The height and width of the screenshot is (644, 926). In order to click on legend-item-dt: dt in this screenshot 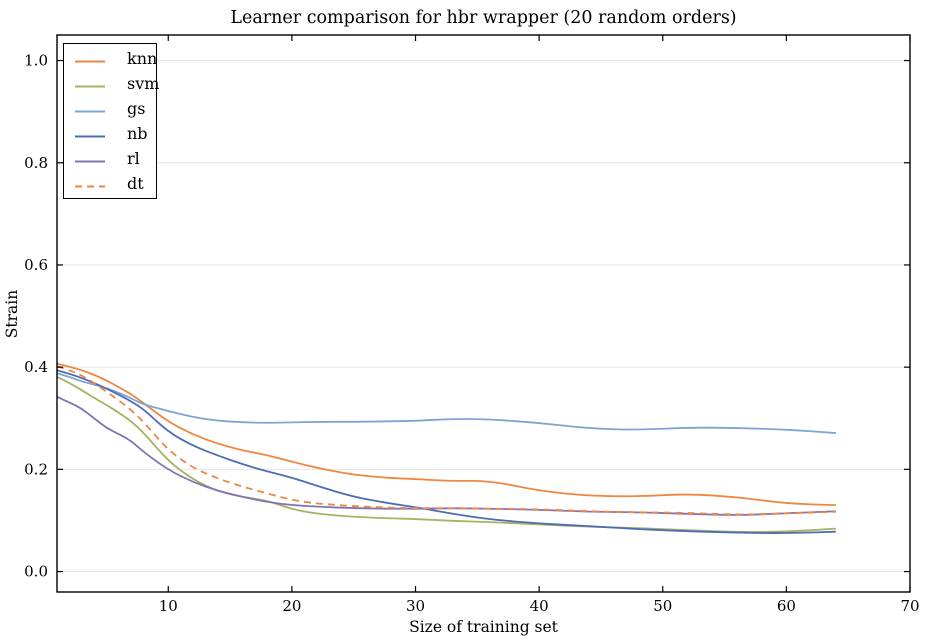, I will do `click(110, 183)`.